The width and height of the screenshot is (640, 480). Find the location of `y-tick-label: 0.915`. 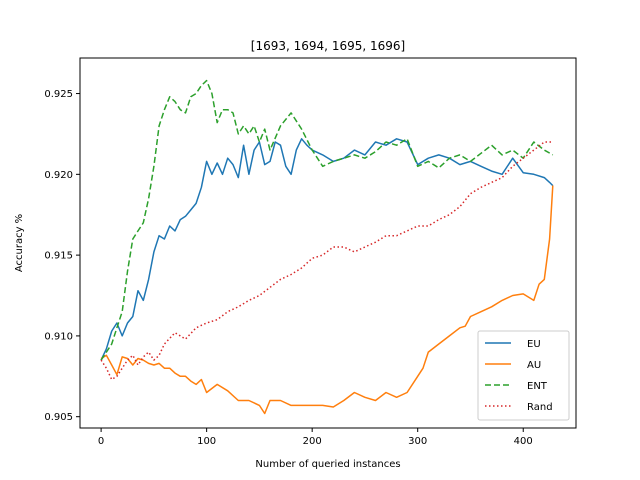

y-tick-label: 0.915 is located at coordinates (58, 256).